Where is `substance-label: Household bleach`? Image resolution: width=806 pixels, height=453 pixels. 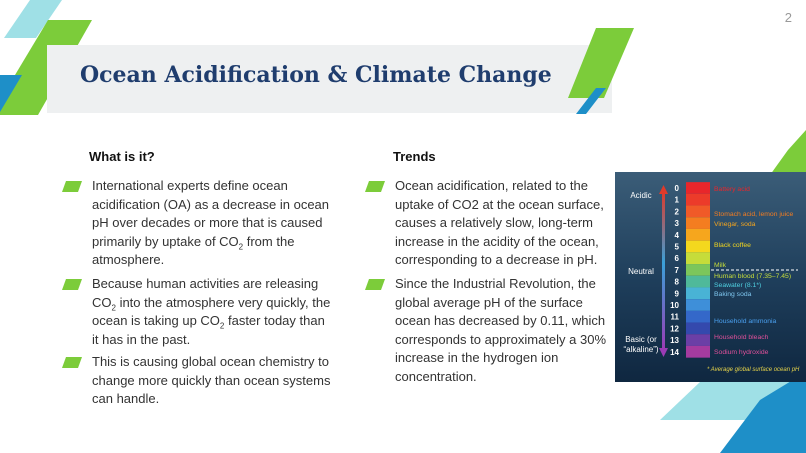 substance-label: Household bleach is located at coordinates (741, 337).